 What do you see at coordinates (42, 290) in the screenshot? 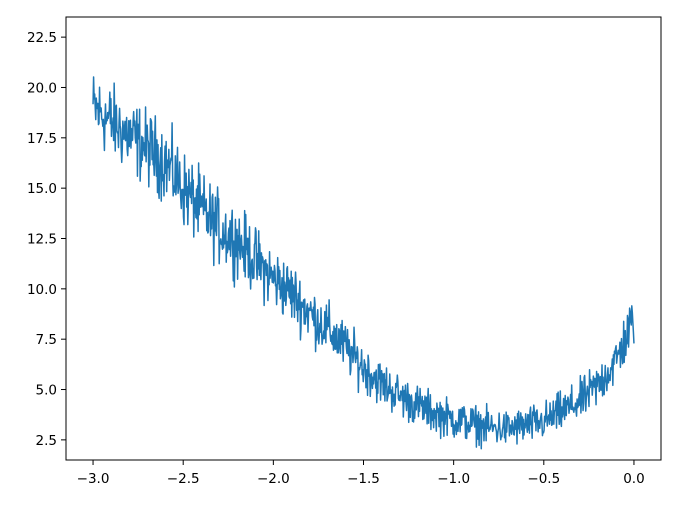
I see `y-tick-label: 10.0` at bounding box center [42, 290].